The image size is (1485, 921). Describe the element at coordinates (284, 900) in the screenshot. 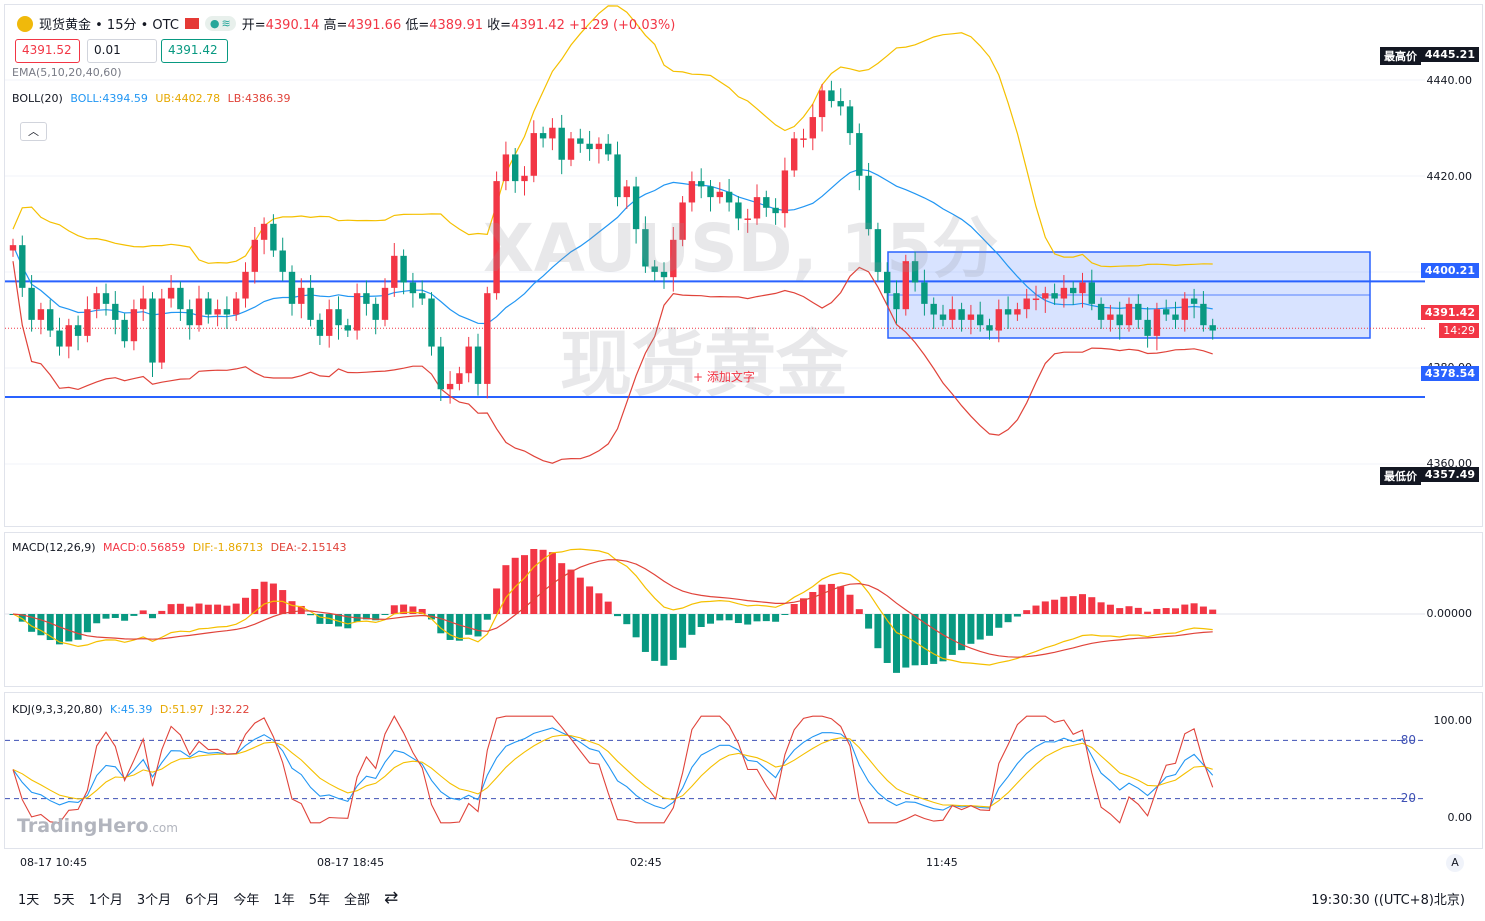

I see `range-1y: 1年` at that location.